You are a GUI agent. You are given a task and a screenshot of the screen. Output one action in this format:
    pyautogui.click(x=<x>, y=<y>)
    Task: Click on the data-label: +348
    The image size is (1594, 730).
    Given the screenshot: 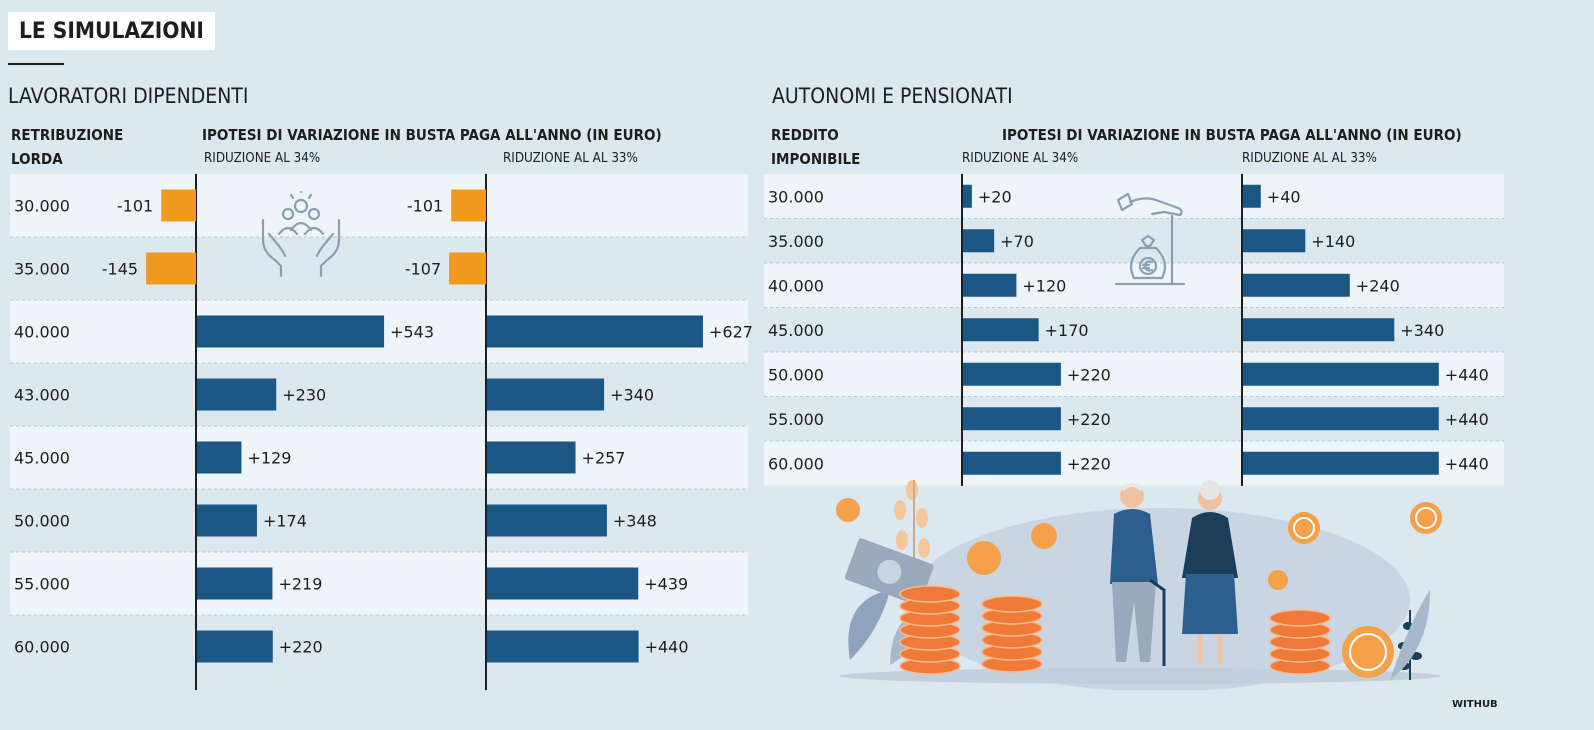 What is the action you would take?
    pyautogui.click(x=635, y=521)
    